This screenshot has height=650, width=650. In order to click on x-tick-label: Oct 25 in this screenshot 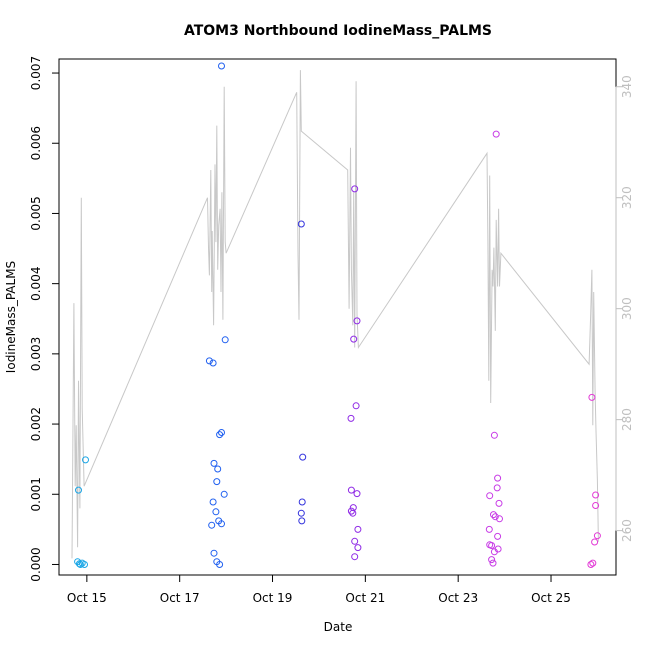, I will do `click(551, 598)`.